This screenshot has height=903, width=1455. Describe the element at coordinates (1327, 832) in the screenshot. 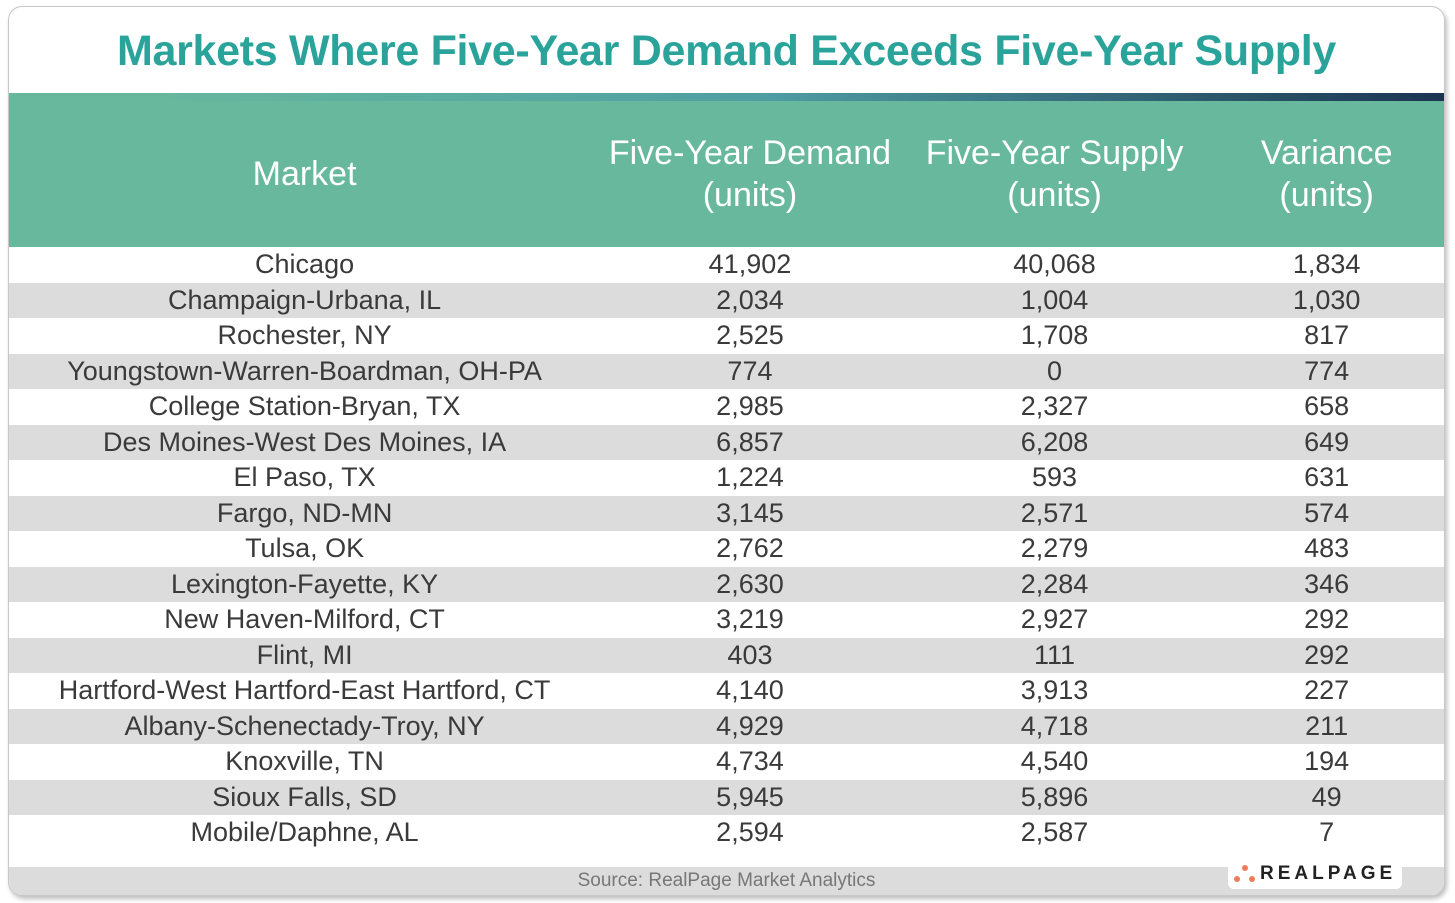

I see `variance-cell: 7` at that location.